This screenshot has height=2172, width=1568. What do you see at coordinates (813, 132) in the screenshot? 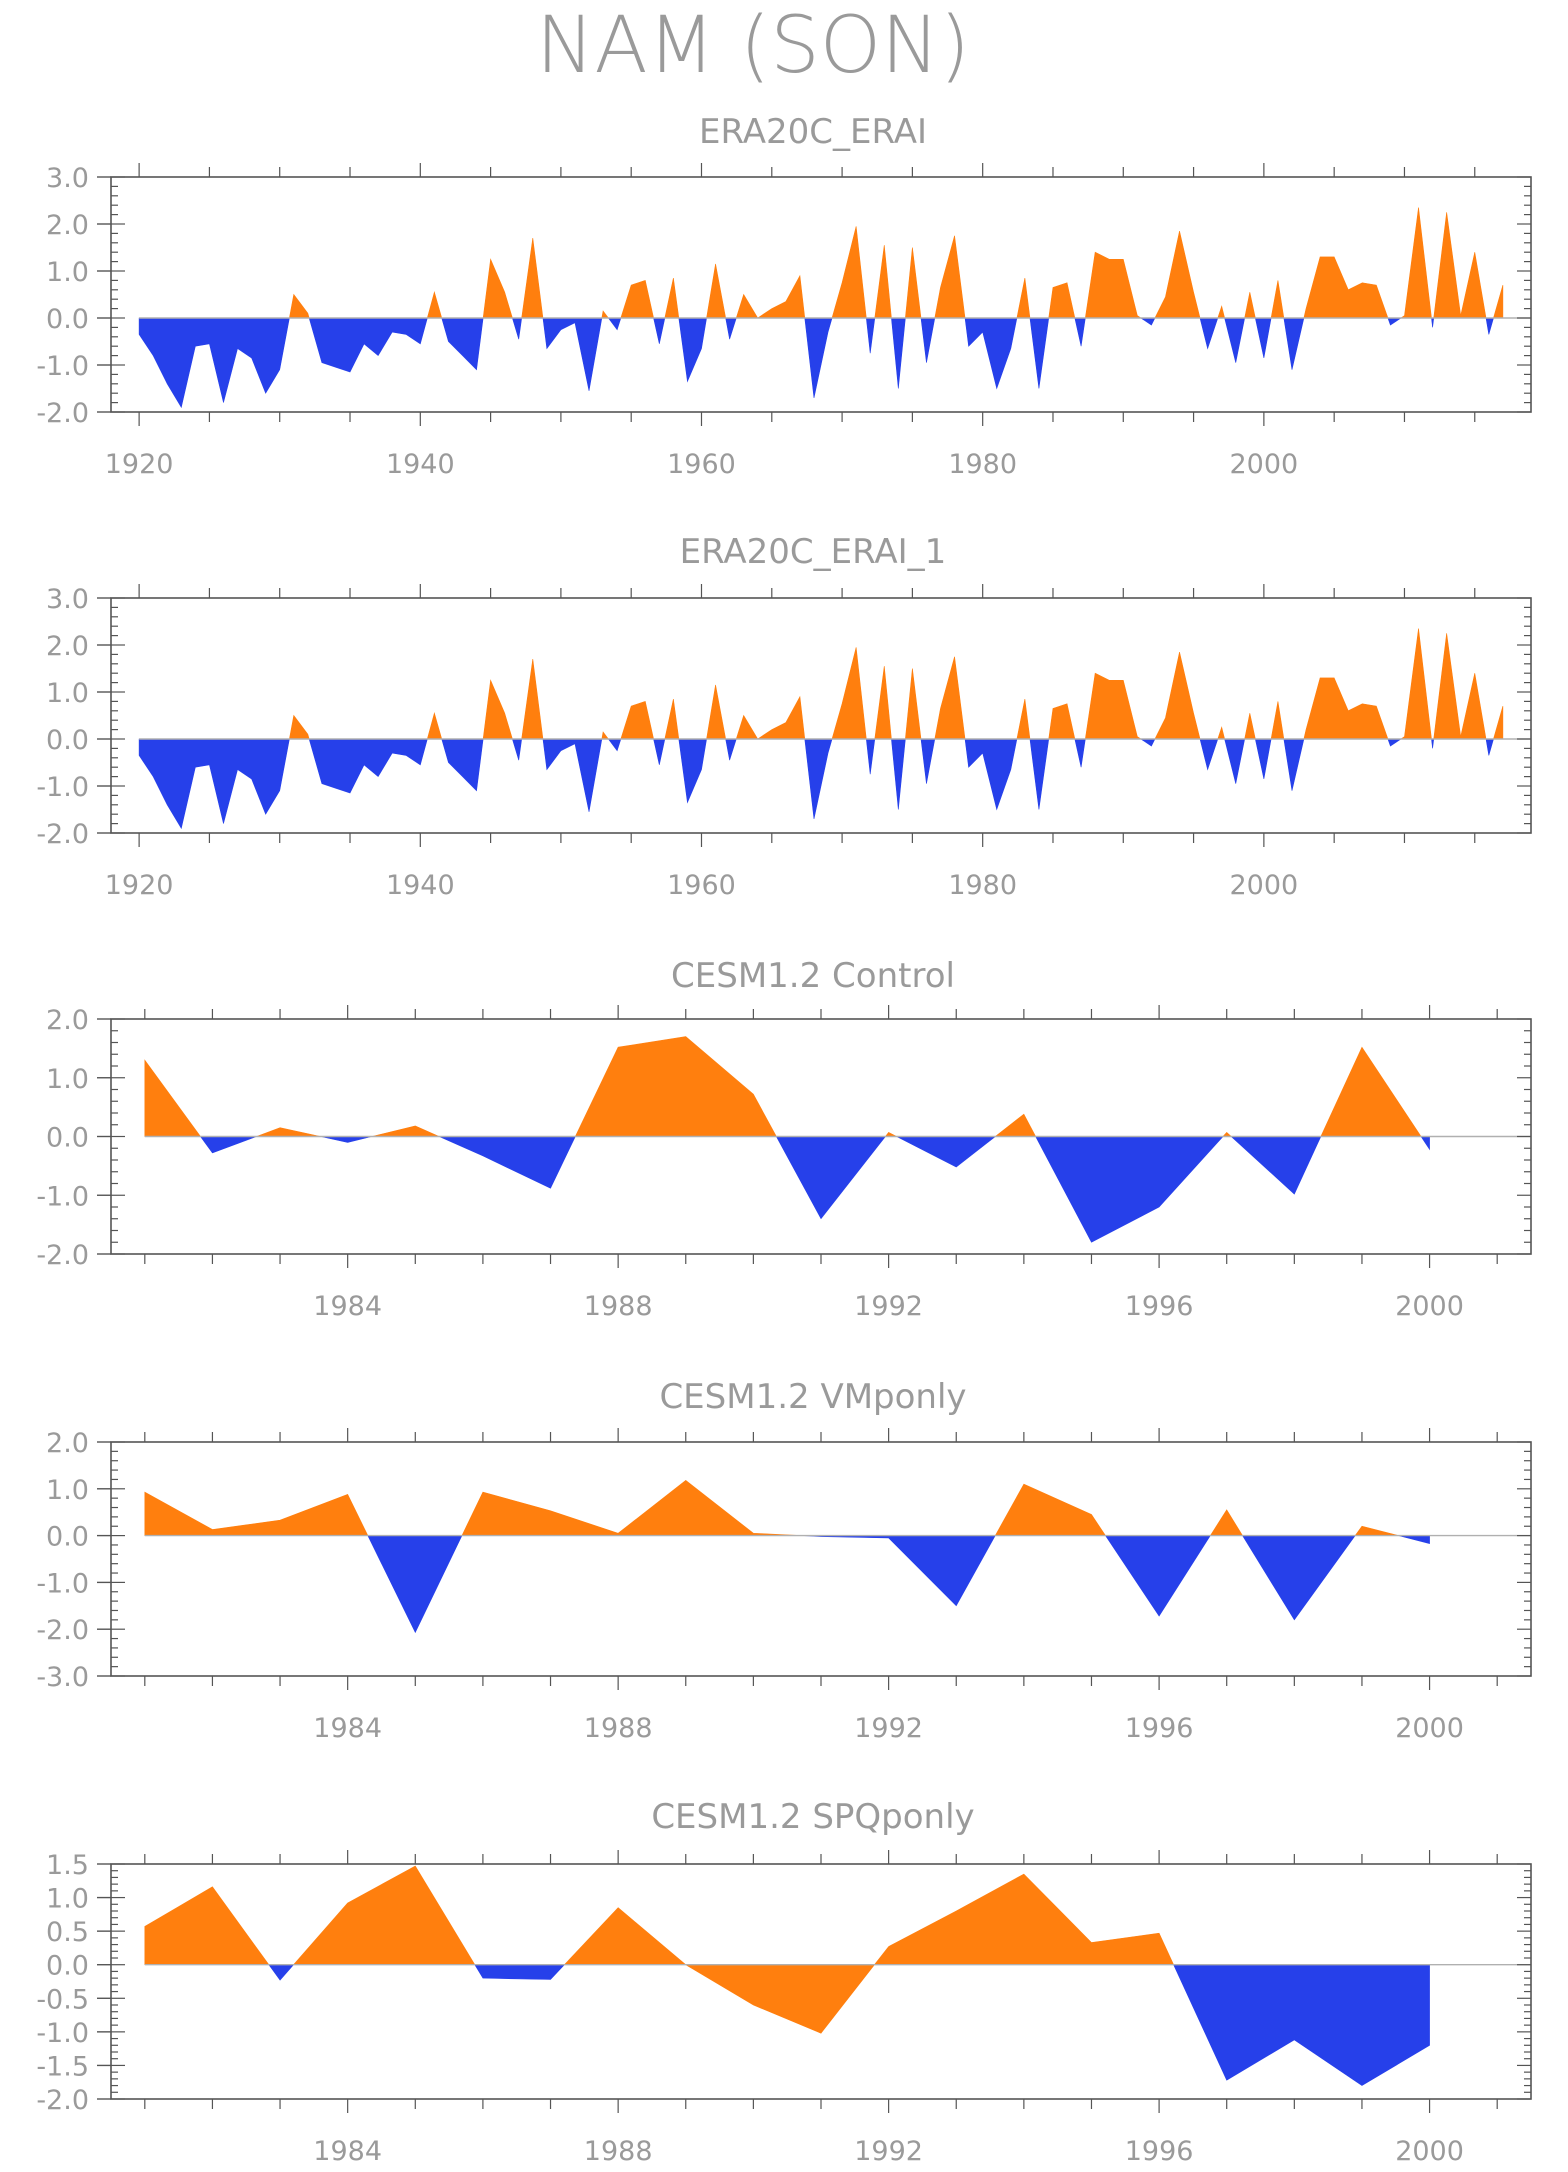
I see `panel-title: ERA20C_ERAI` at bounding box center [813, 132].